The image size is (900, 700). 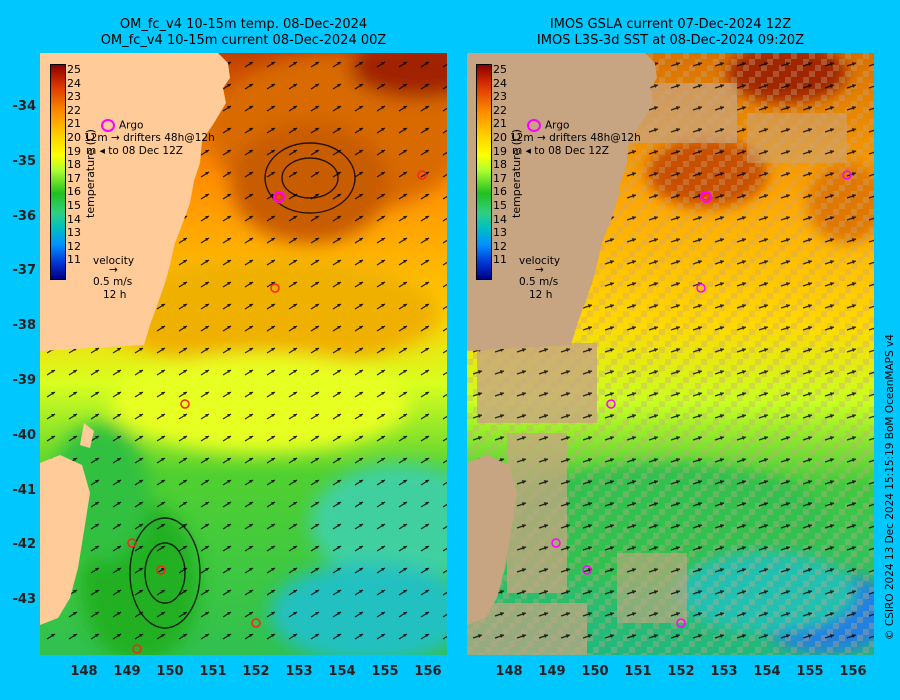 What do you see at coordinates (134, 151) in the screenshot?
I see `legend-drifters-left-2: m ◂ to 08 Dec 12Z` at bounding box center [134, 151].